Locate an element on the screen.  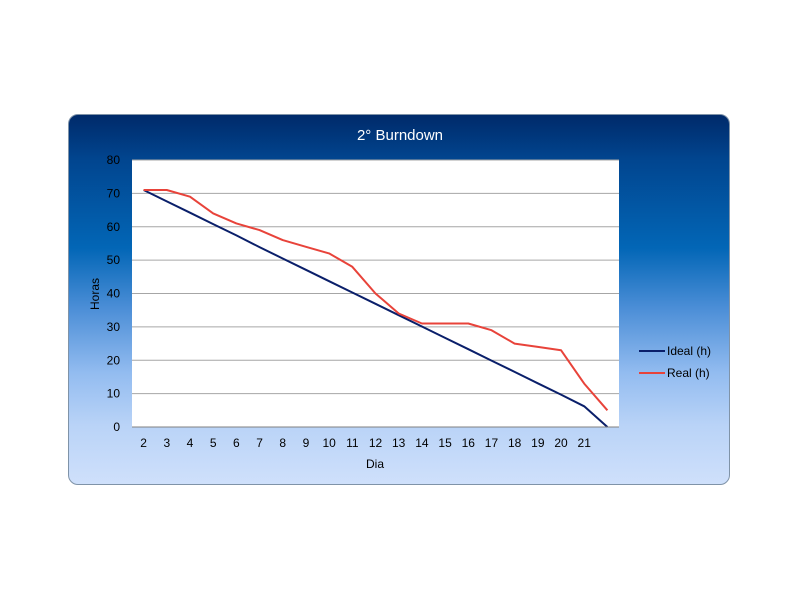
y-tick-label: 60 is located at coordinates (114, 227).